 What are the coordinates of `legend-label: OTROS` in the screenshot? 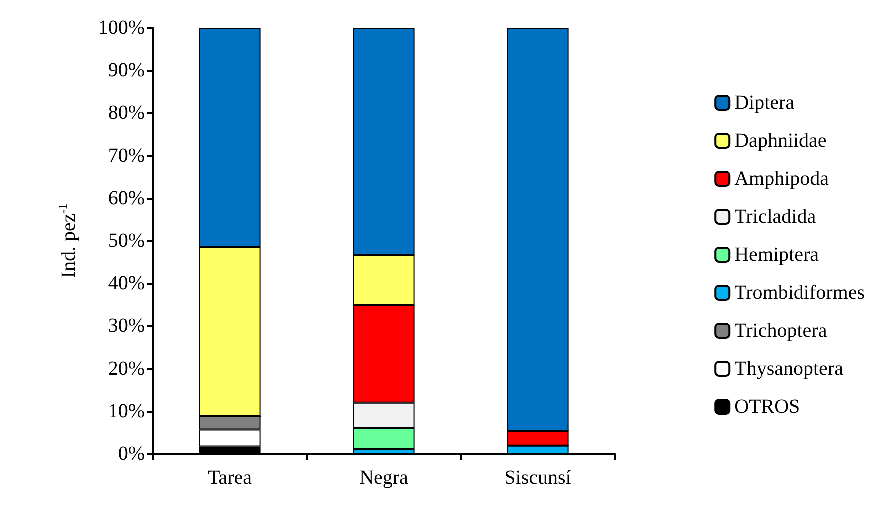 It's located at (767, 407).